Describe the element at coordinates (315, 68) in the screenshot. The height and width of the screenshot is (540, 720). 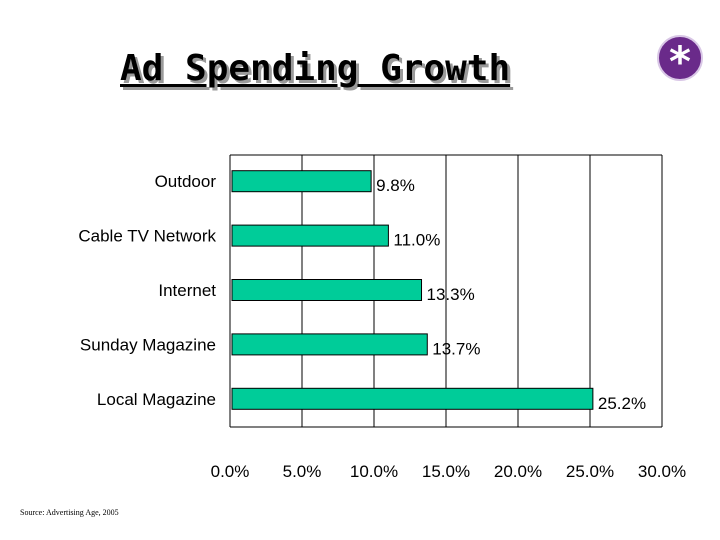
I see `chart-title: Ad Spending Growth` at that location.